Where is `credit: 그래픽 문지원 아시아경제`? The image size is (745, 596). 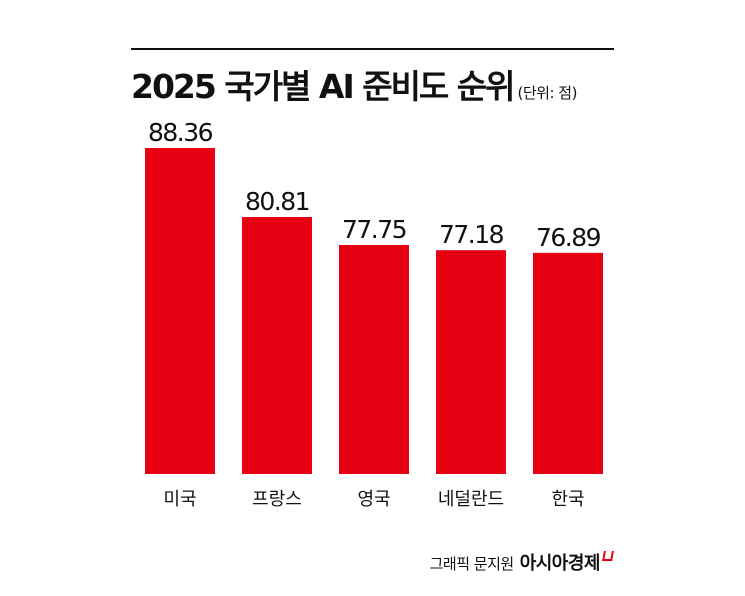
credit: 그래픽 문지원 아시아경제 is located at coordinates (521, 562).